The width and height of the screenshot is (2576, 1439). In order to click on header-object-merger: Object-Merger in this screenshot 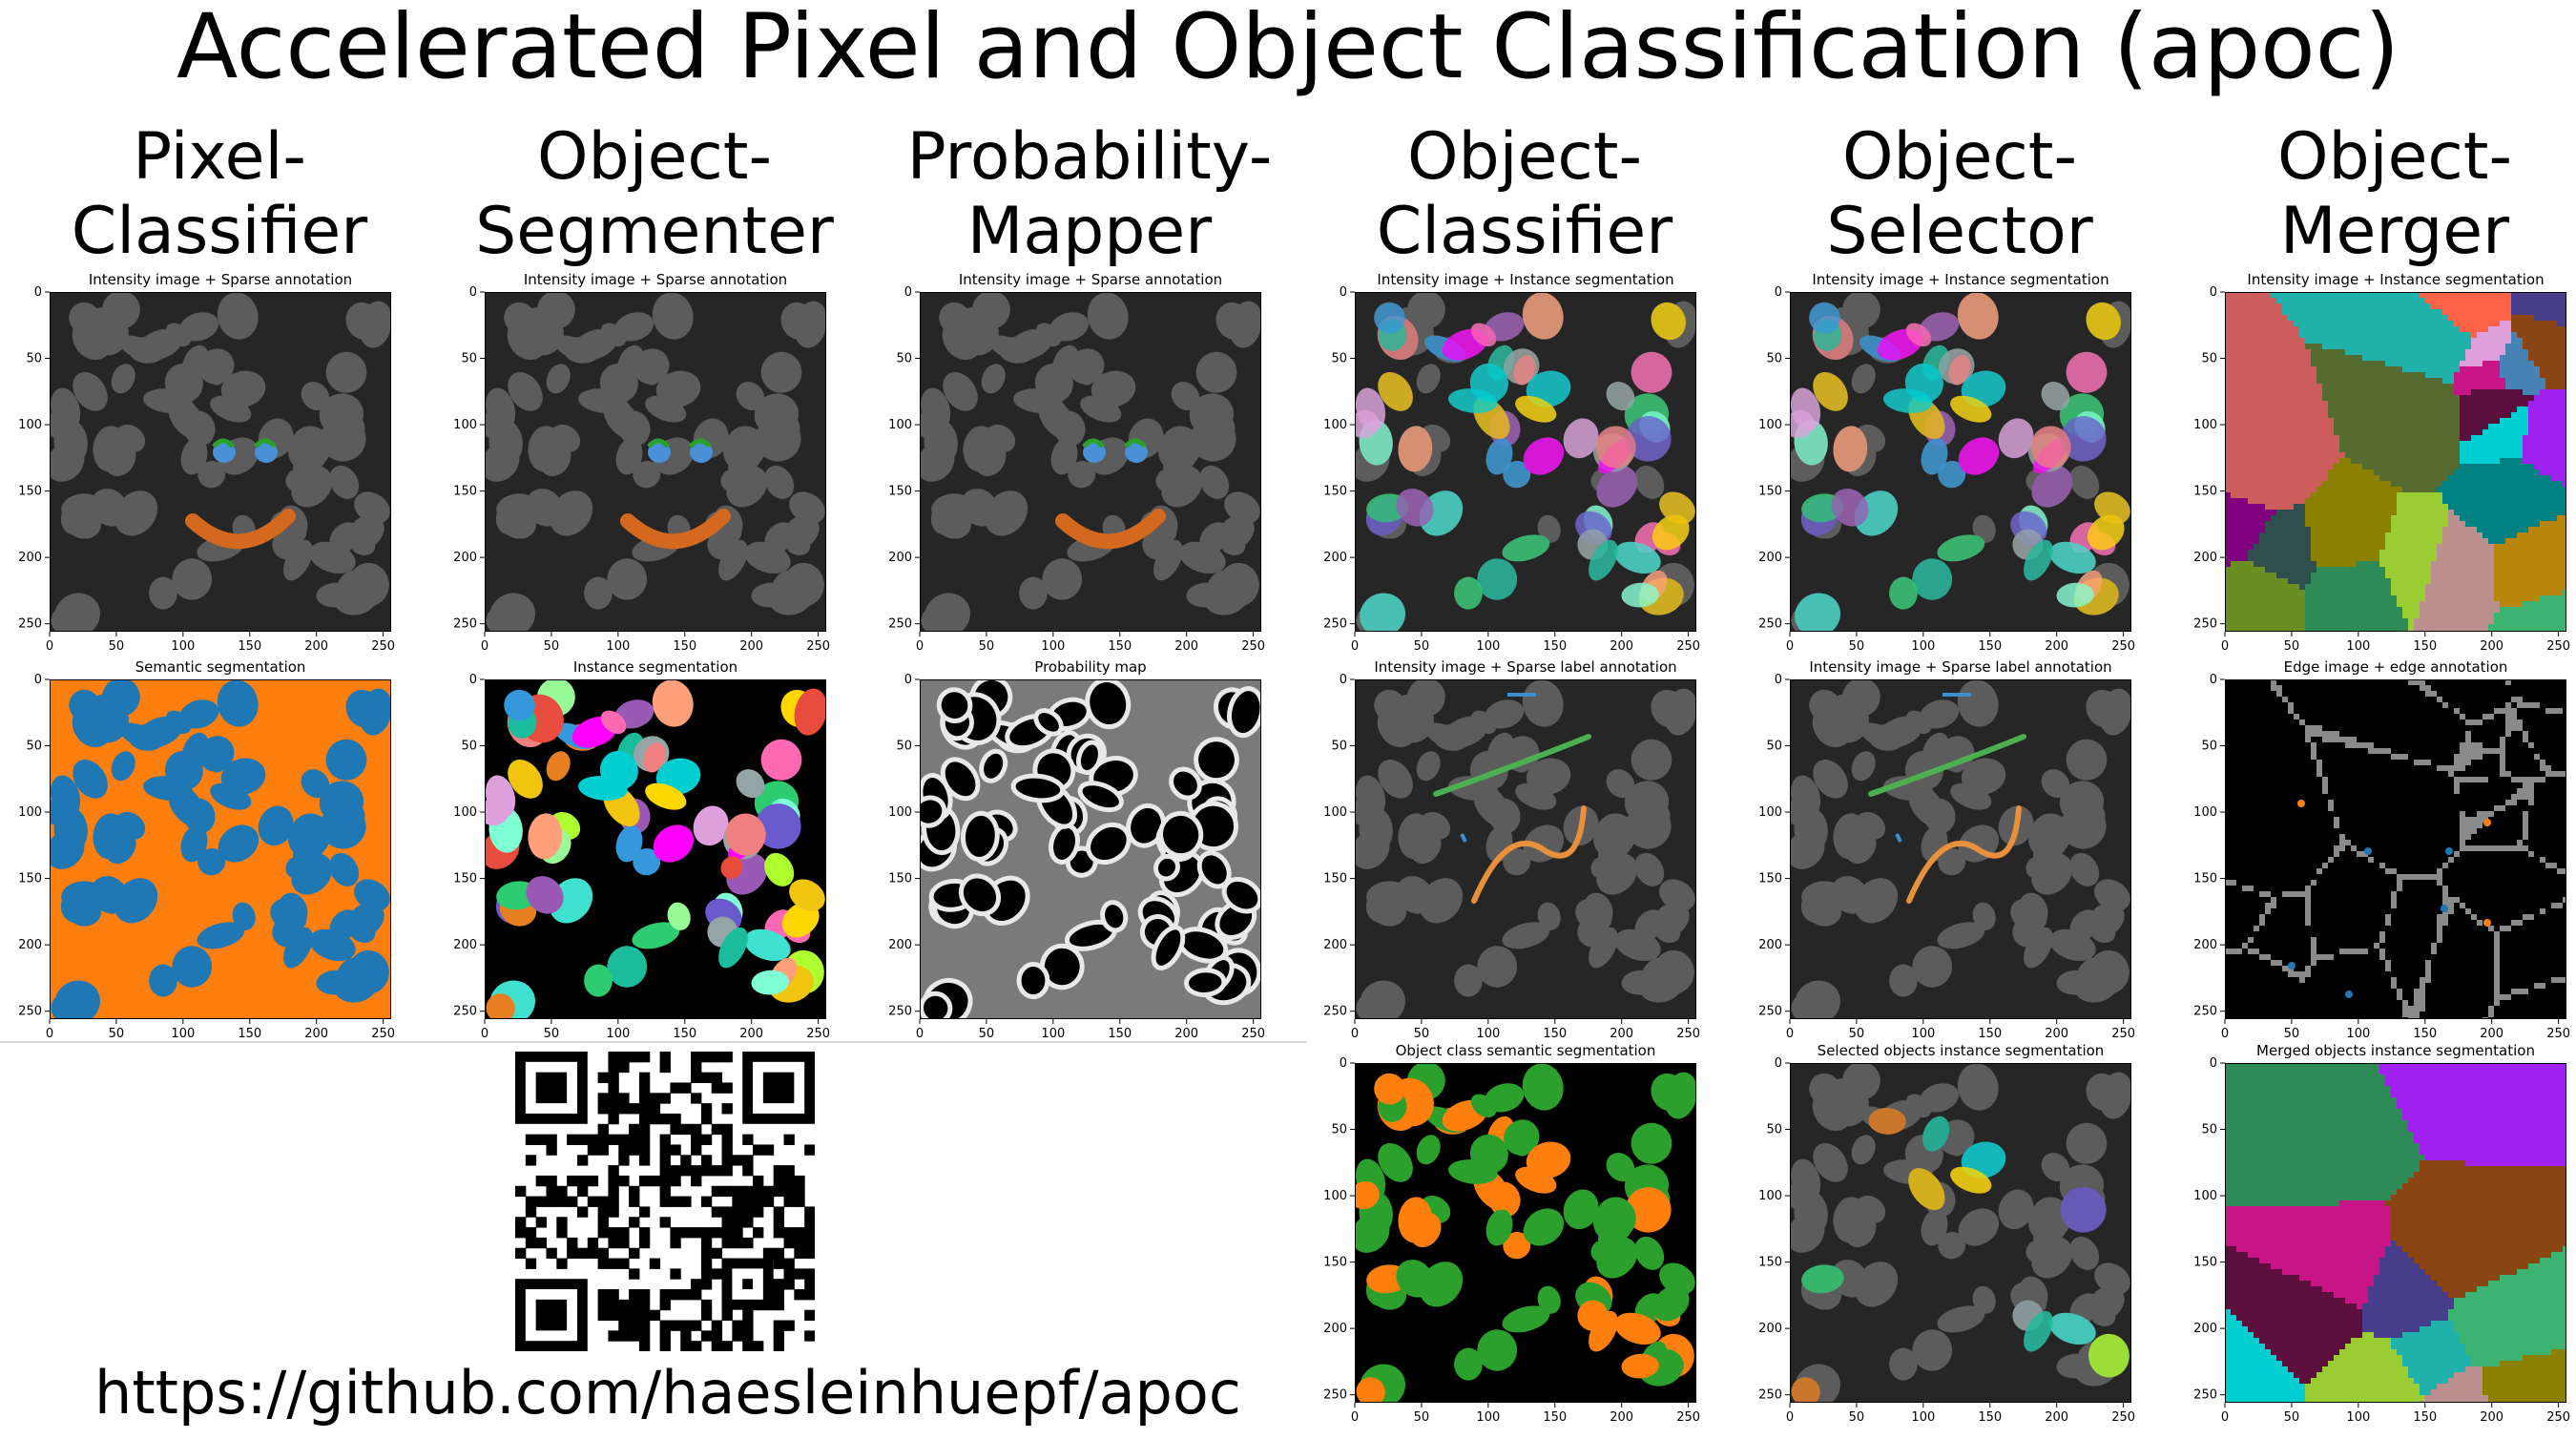, I will do `click(2385, 194)`.